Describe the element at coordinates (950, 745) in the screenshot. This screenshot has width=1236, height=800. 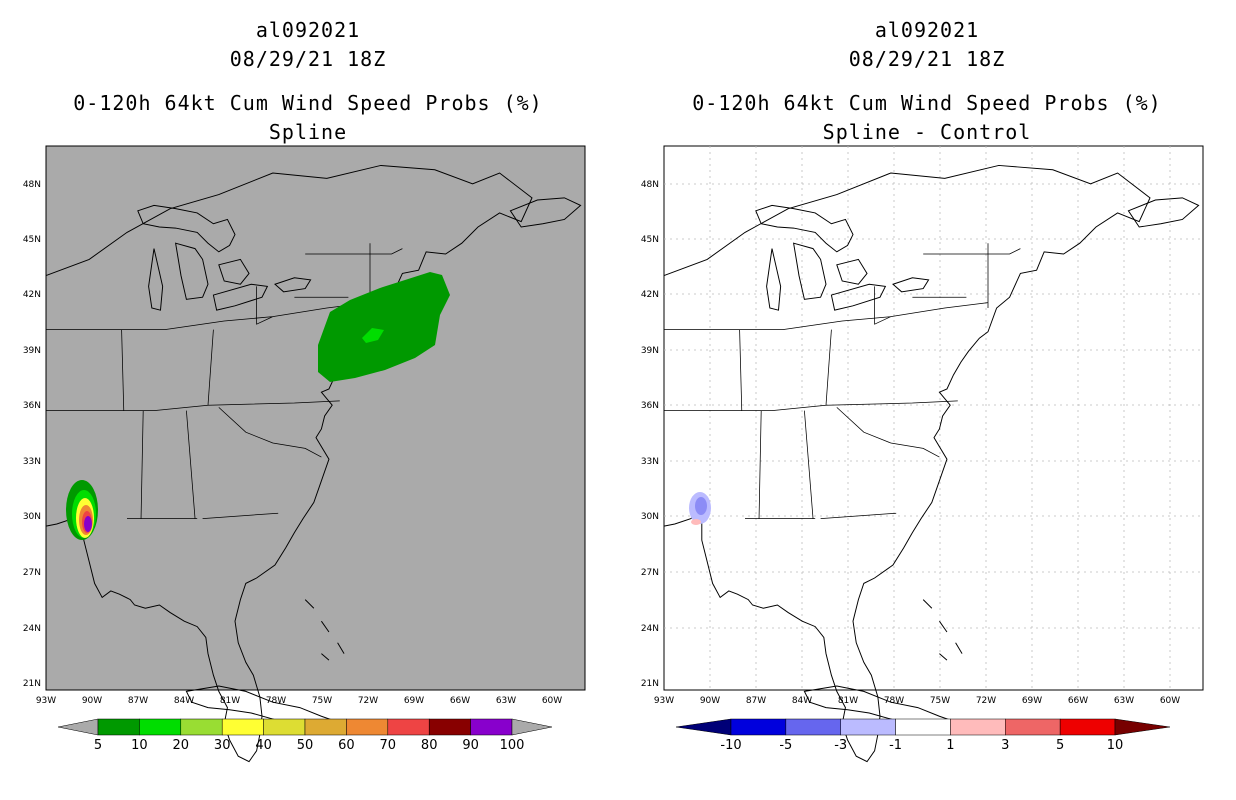
I see `right-colorbar-label: 1` at that location.